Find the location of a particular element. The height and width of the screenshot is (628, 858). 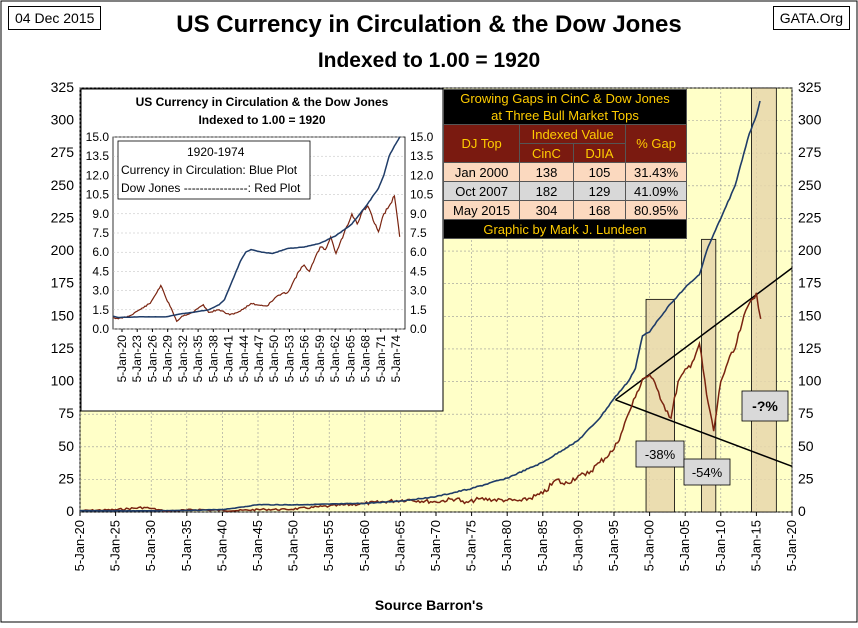

inset-x-tick-label: 5-Jan-29 is located at coordinates (168, 359).